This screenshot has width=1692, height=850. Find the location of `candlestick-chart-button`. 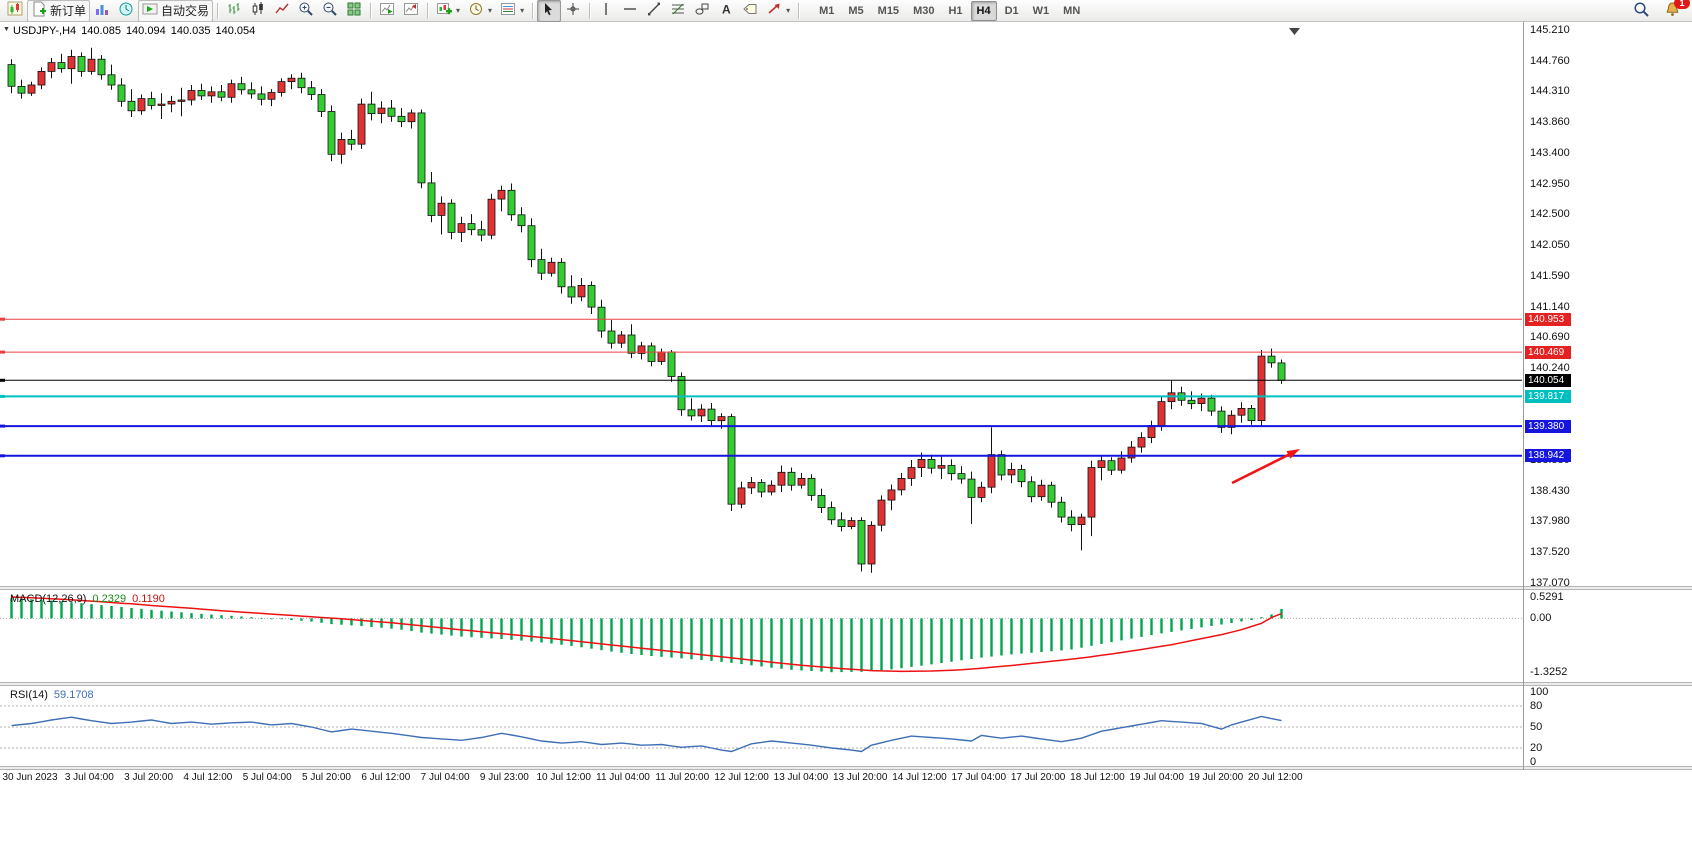

candlestick-chart-button is located at coordinates (258, 11).